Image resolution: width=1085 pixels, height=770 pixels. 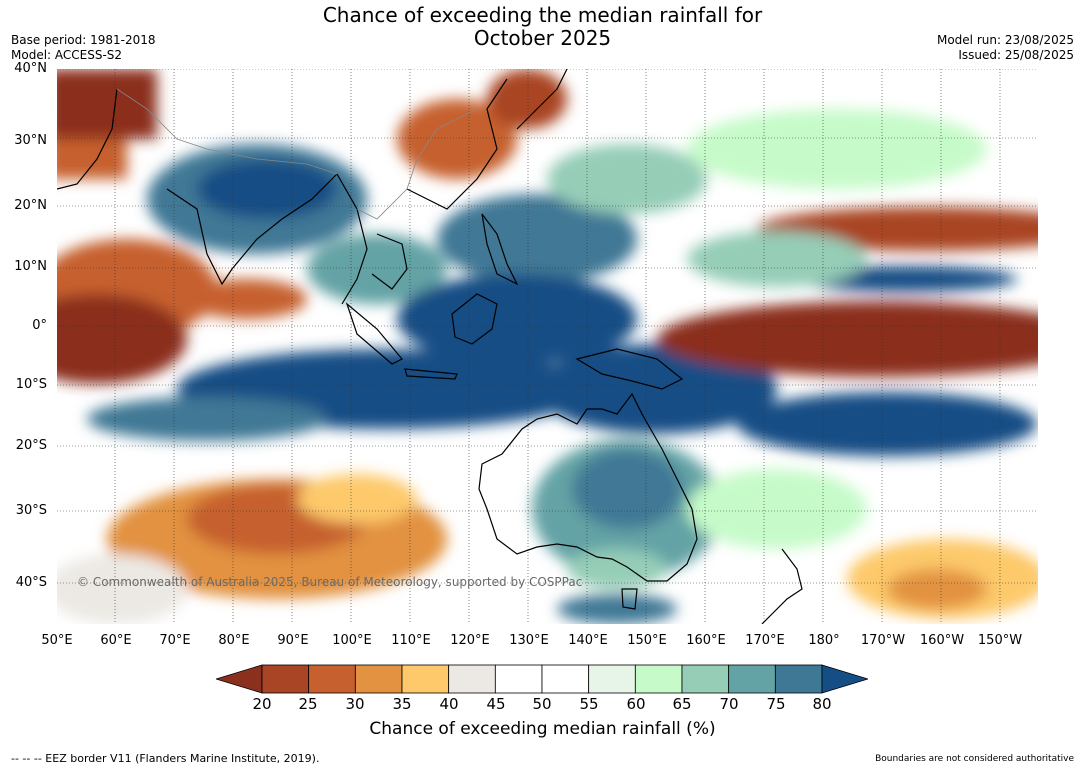 What do you see at coordinates (308, 704) in the screenshot?
I see `colorbar-tick-25: 25` at bounding box center [308, 704].